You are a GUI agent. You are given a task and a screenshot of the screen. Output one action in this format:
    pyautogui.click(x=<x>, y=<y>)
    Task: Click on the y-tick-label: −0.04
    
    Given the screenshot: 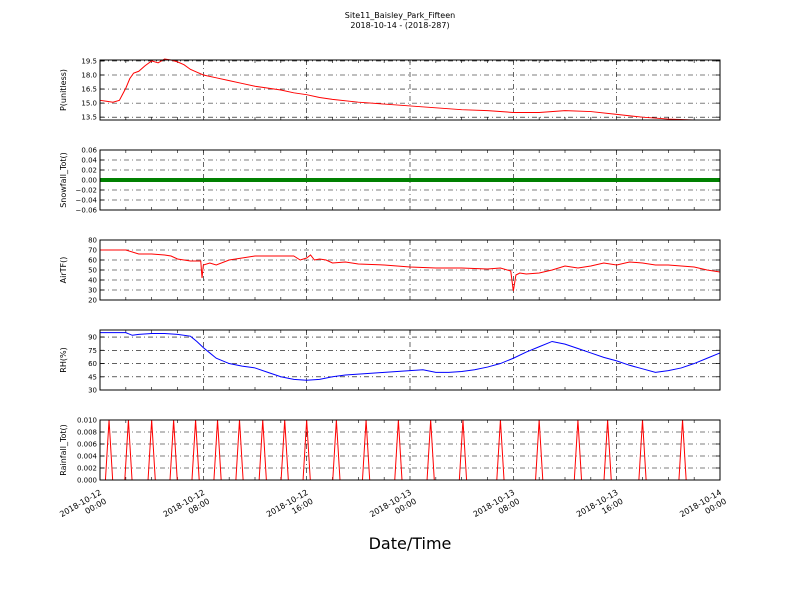 What is the action you would take?
    pyautogui.click(x=87, y=201)
    